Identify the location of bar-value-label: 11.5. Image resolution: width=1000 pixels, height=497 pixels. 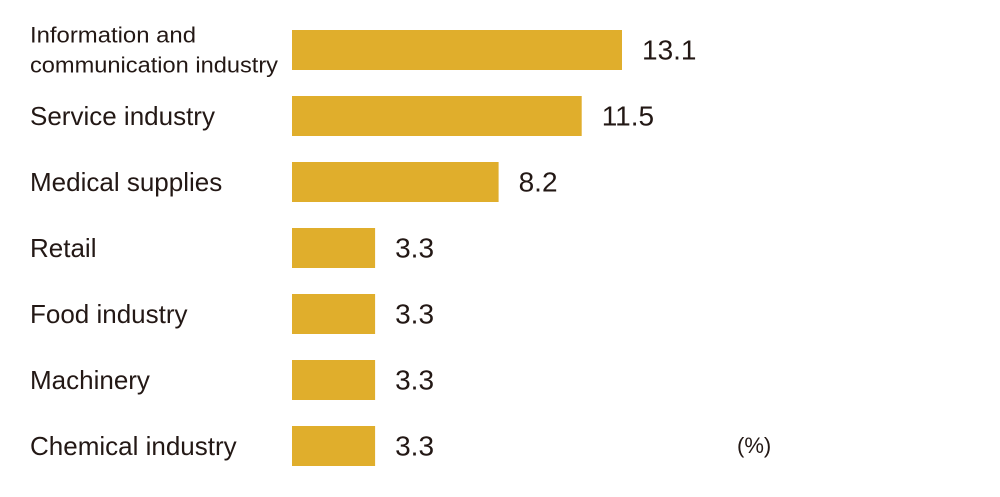
(628, 116).